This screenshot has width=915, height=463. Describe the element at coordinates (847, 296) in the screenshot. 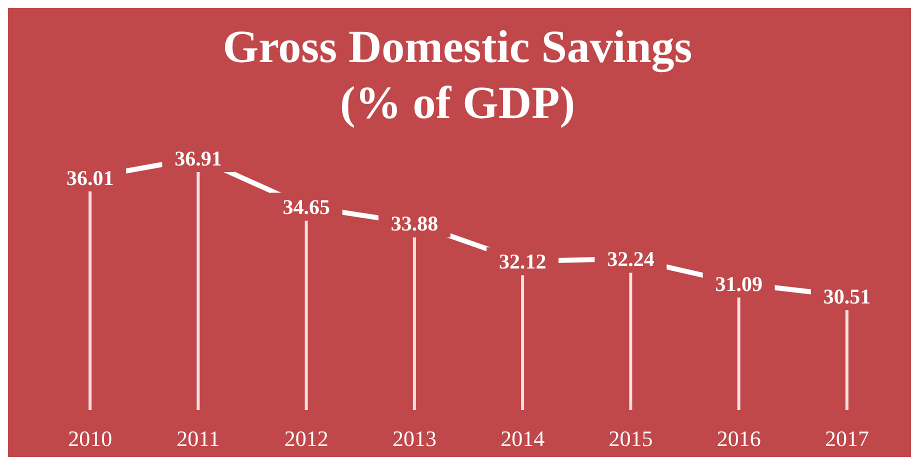

I see `data-label: 30.51` at that location.